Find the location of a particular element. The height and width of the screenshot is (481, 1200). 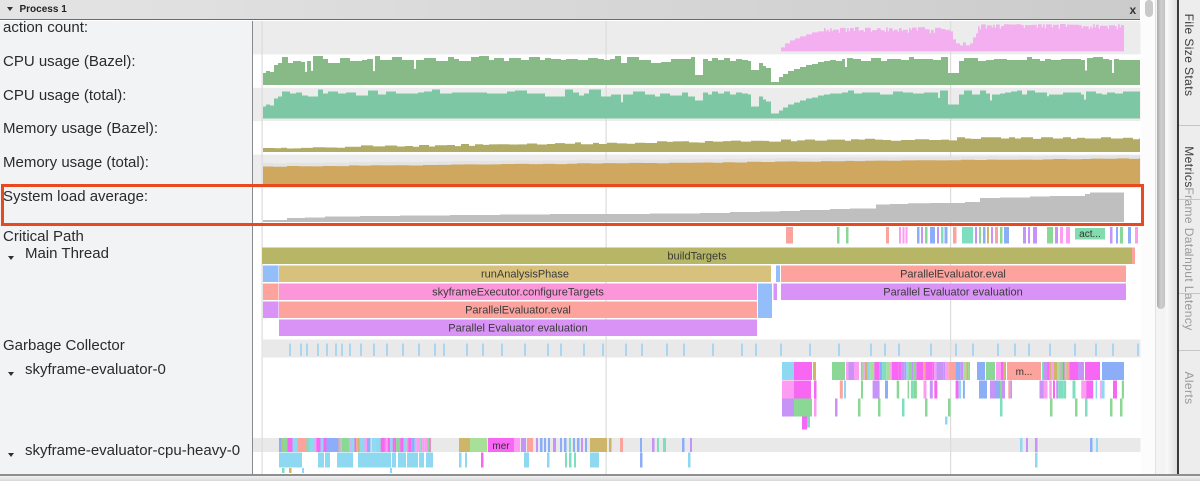

svg-text: buildTargets is located at coordinates (697, 257).